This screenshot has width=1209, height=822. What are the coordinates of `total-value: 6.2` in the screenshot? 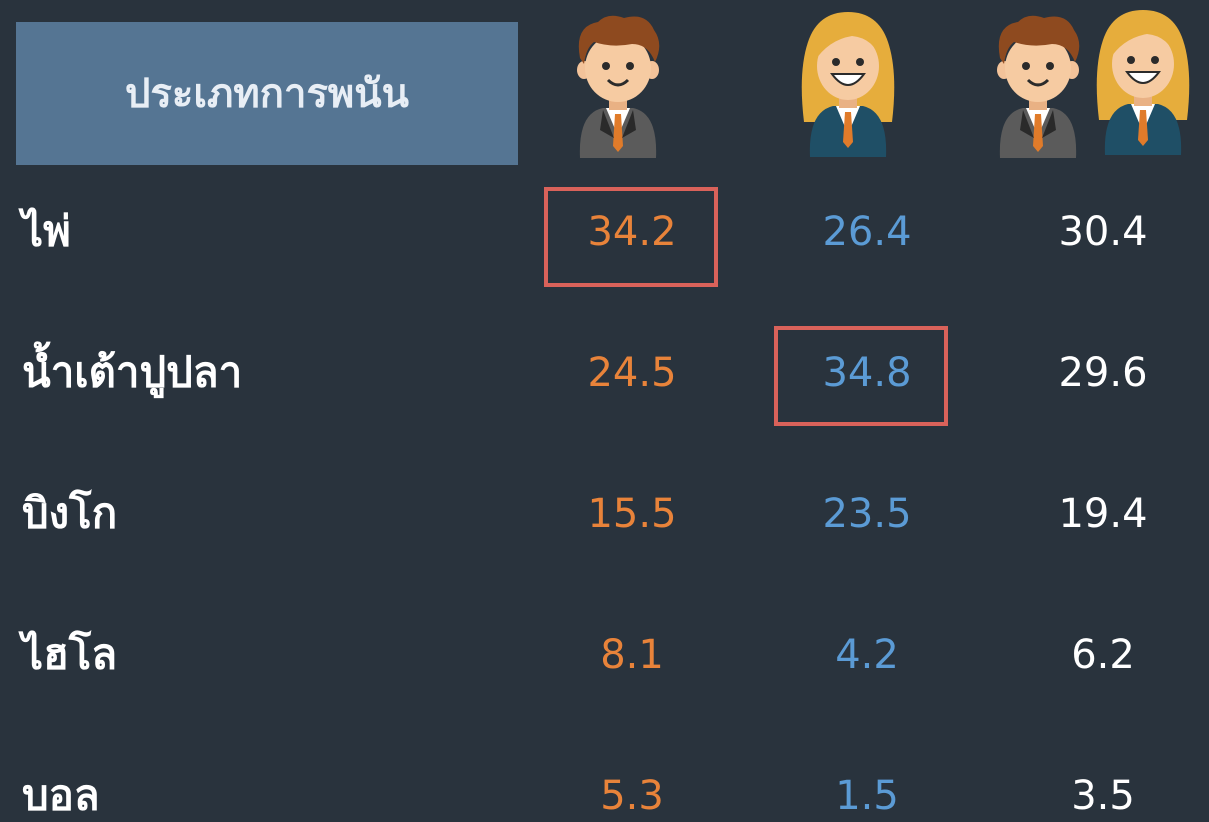 It's located at (1103, 655).